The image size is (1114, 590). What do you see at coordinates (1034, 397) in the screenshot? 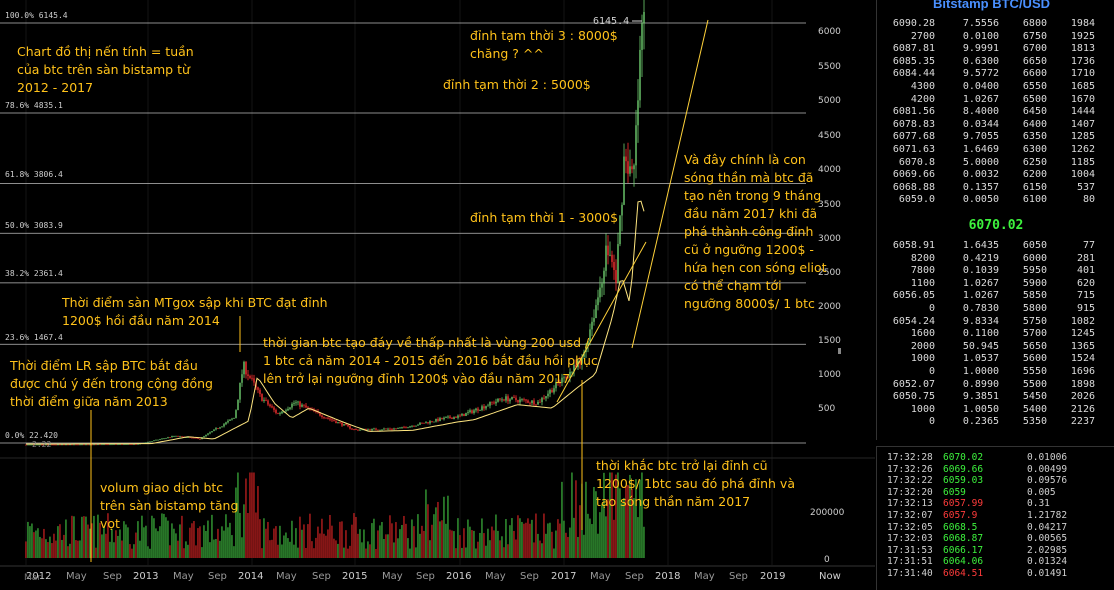
I see `bid-cell: 5450` at bounding box center [1034, 397].